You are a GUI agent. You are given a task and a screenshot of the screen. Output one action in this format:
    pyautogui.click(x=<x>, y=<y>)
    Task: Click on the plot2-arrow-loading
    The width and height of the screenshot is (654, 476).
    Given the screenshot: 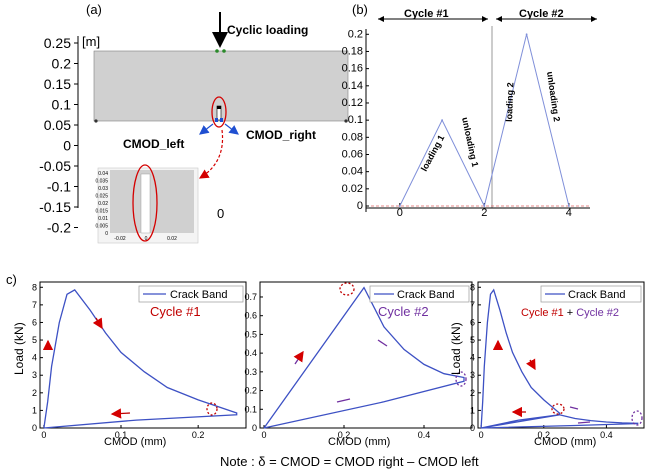 What is the action you would take?
    pyautogui.click(x=298, y=357)
    